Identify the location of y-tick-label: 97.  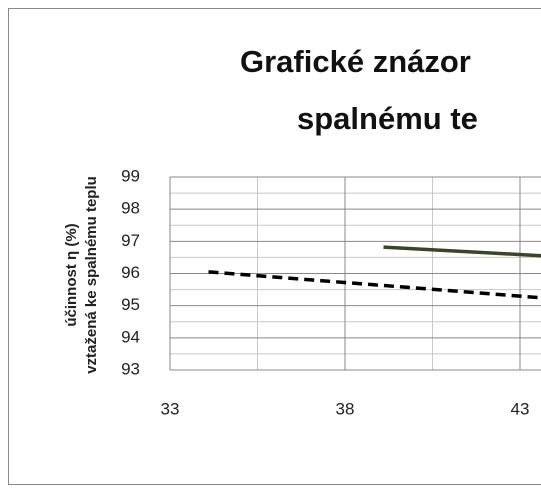
(130, 240).